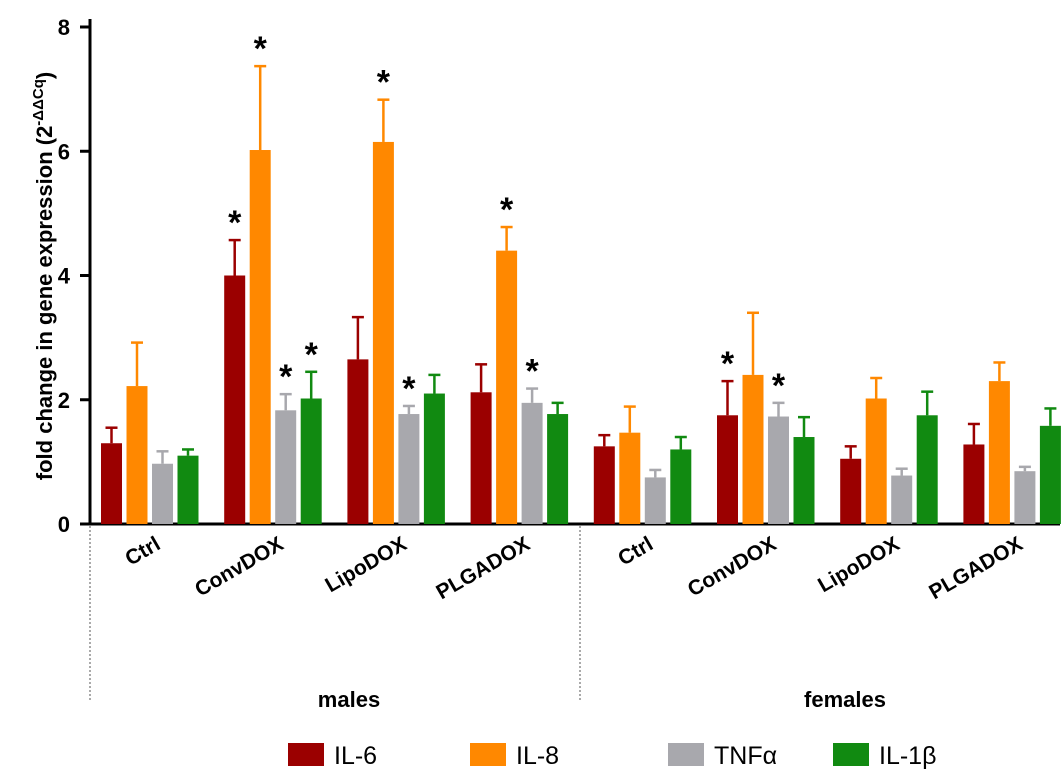 This screenshot has height=778, width=1063. I want to click on y-tick-label: 6, so click(64, 151).